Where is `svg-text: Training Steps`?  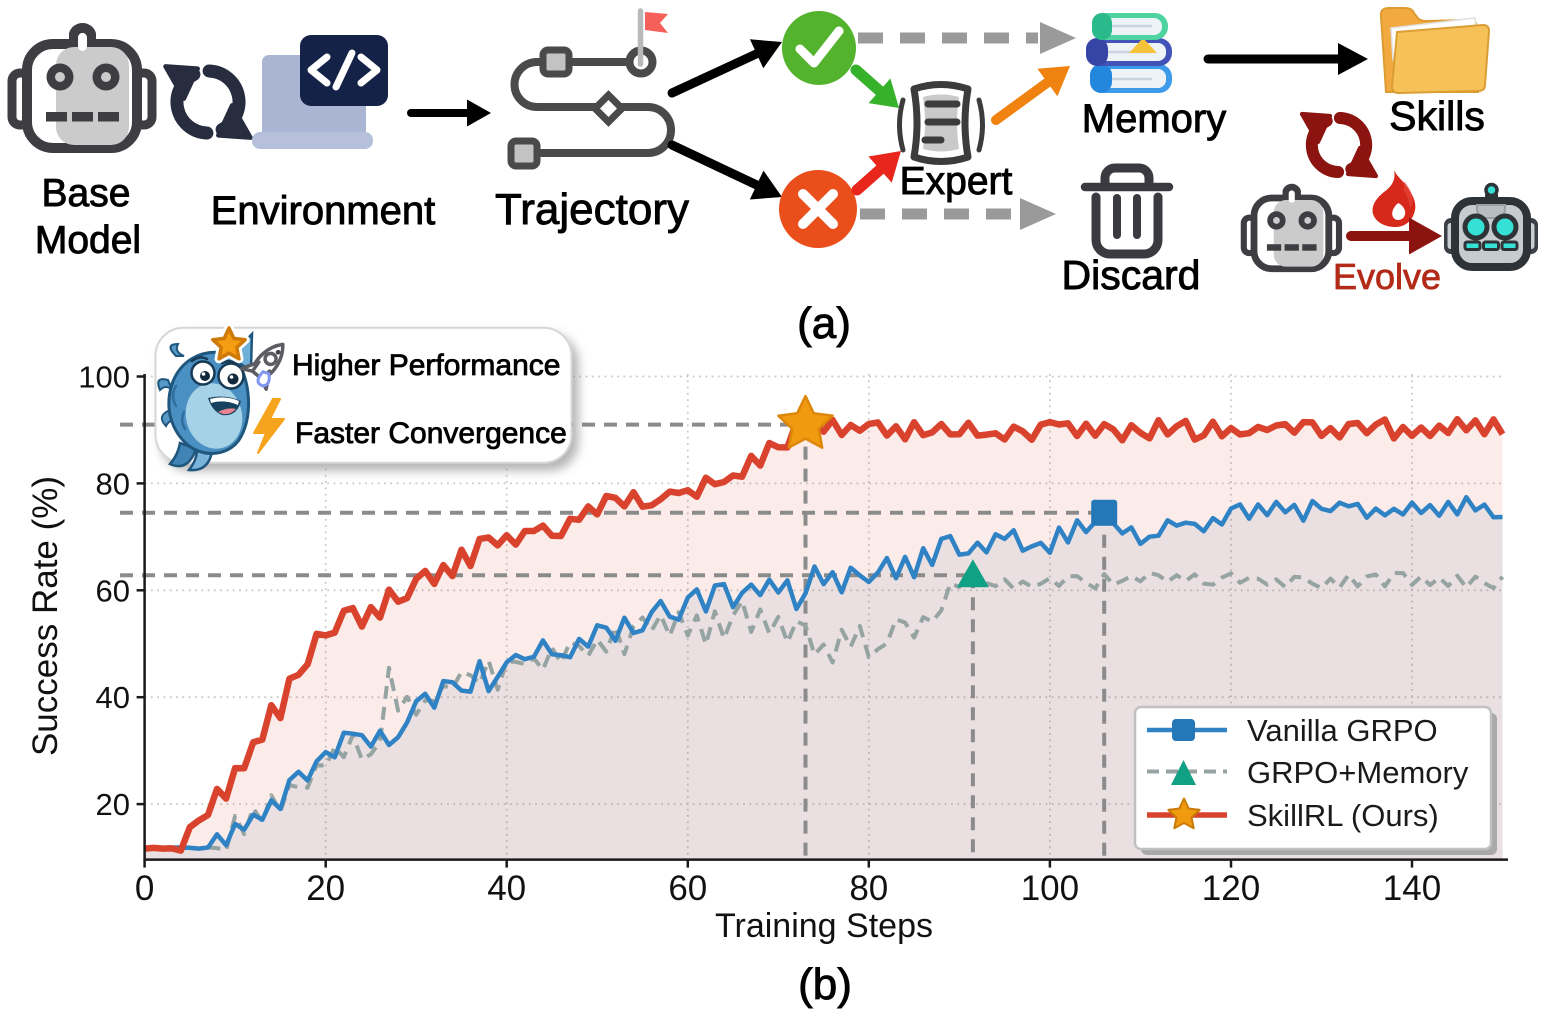
svg-text: Training Steps is located at coordinates (824, 926).